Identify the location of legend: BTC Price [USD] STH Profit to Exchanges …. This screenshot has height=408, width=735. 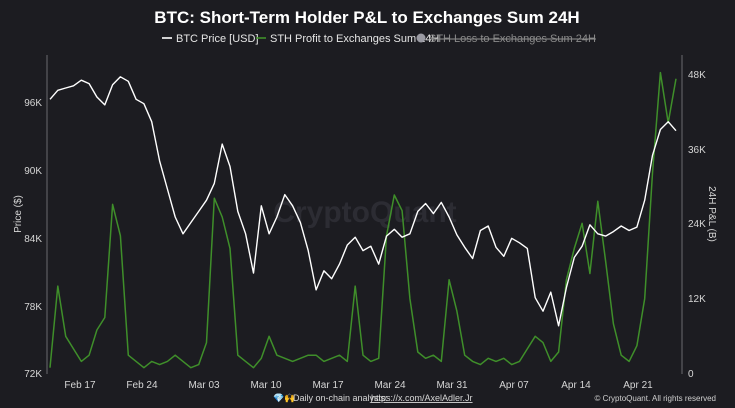
(379, 39).